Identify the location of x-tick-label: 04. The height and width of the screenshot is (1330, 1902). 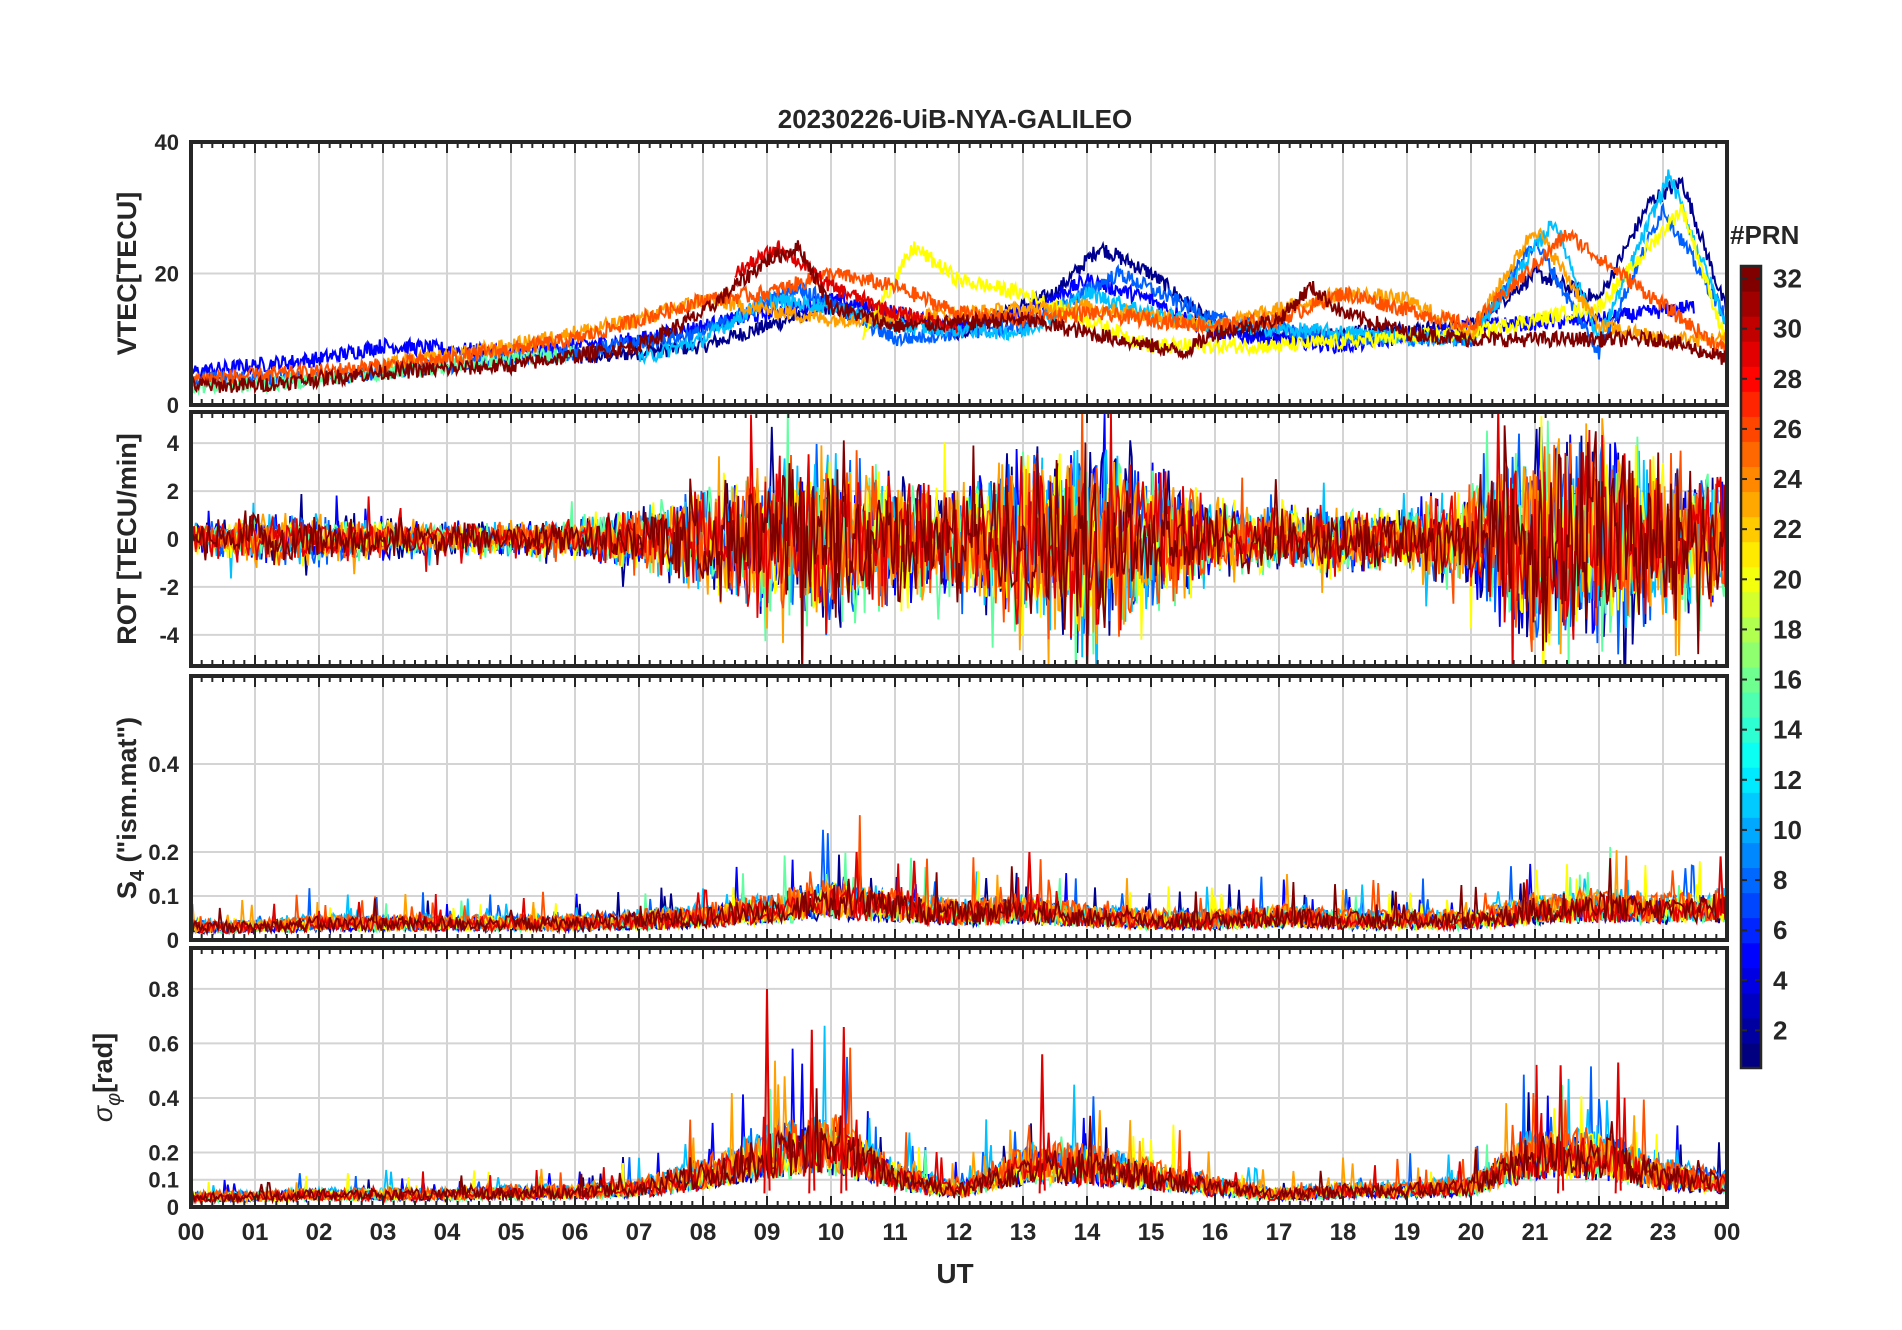
(447, 1232).